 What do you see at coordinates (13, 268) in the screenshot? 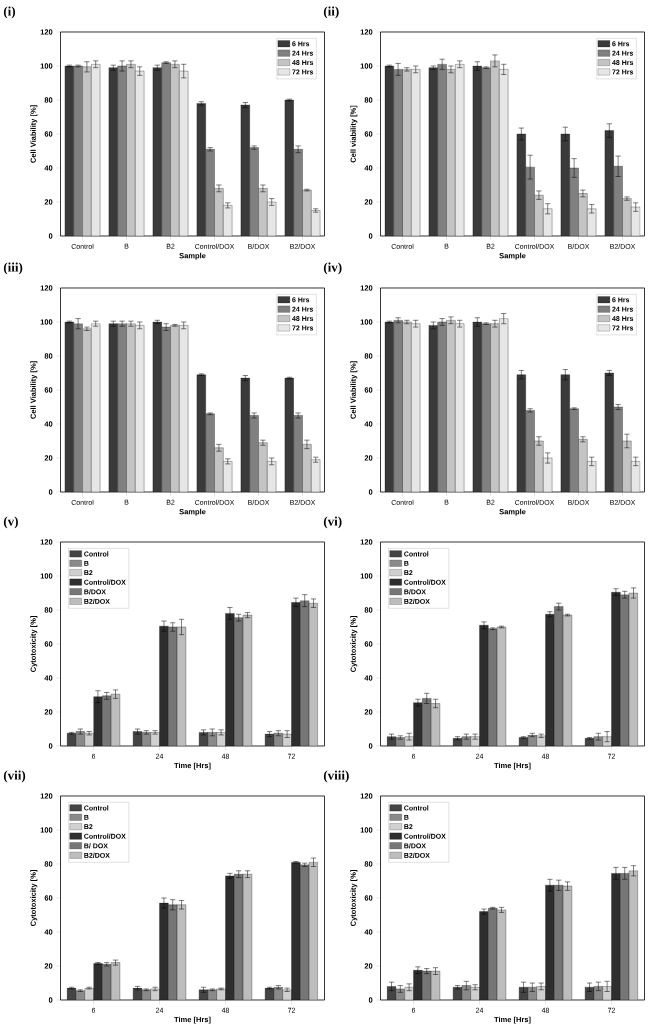
I see `chart-title: (iii)` at bounding box center [13, 268].